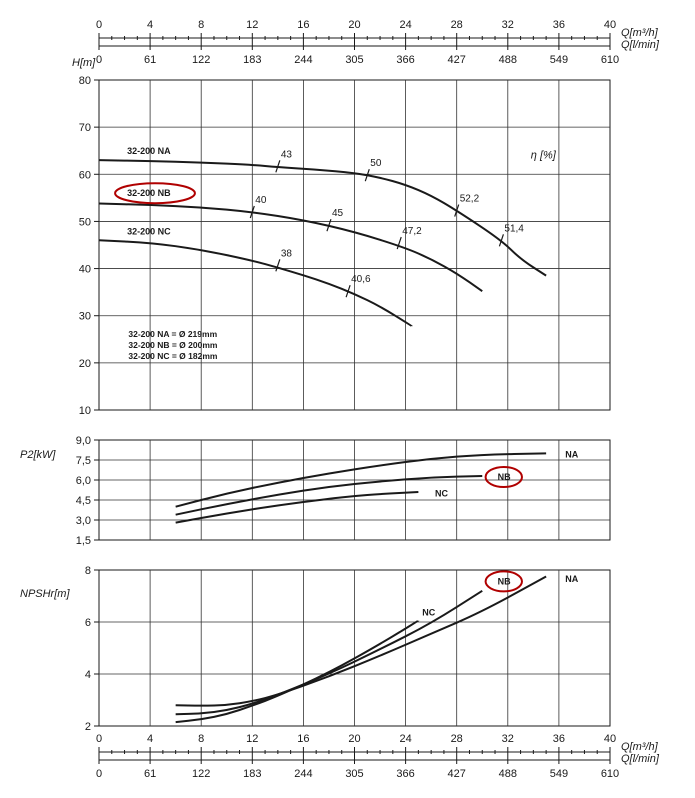 This screenshot has height=798, width=695. I want to click on curve-label: 32-200 NB, so click(149, 193).